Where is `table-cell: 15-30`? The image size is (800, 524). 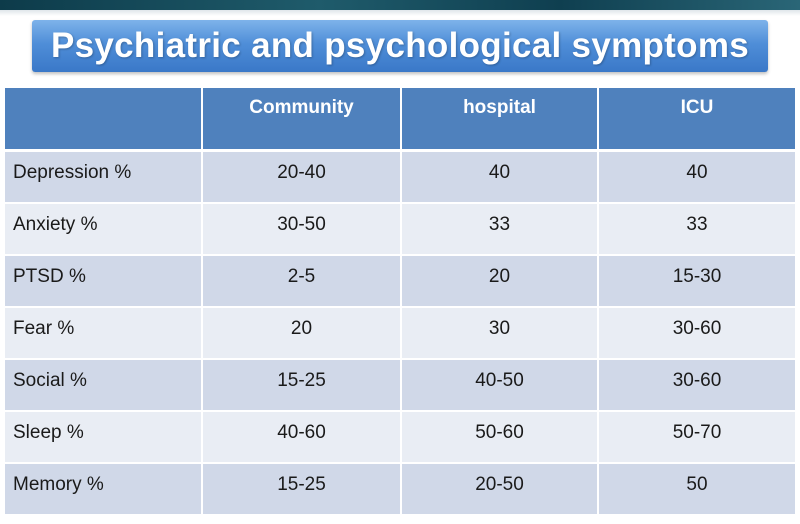 table-cell: 15-30 is located at coordinates (696, 281).